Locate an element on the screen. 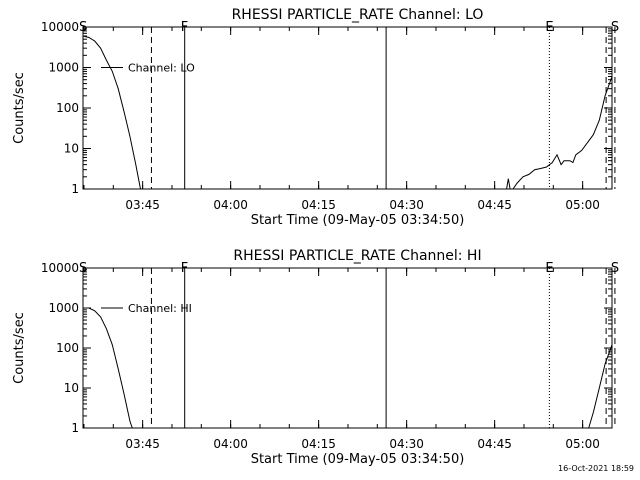 Image resolution: width=640 pixels, height=480 pixels. footer-date: 16-Oct-2021 18:59 is located at coordinates (596, 468).